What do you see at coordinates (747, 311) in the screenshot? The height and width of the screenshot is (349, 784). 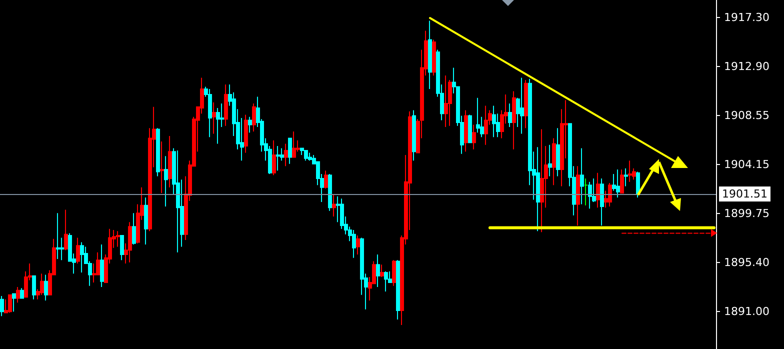 I see `y-tick-label: 1891.00` at bounding box center [747, 311].